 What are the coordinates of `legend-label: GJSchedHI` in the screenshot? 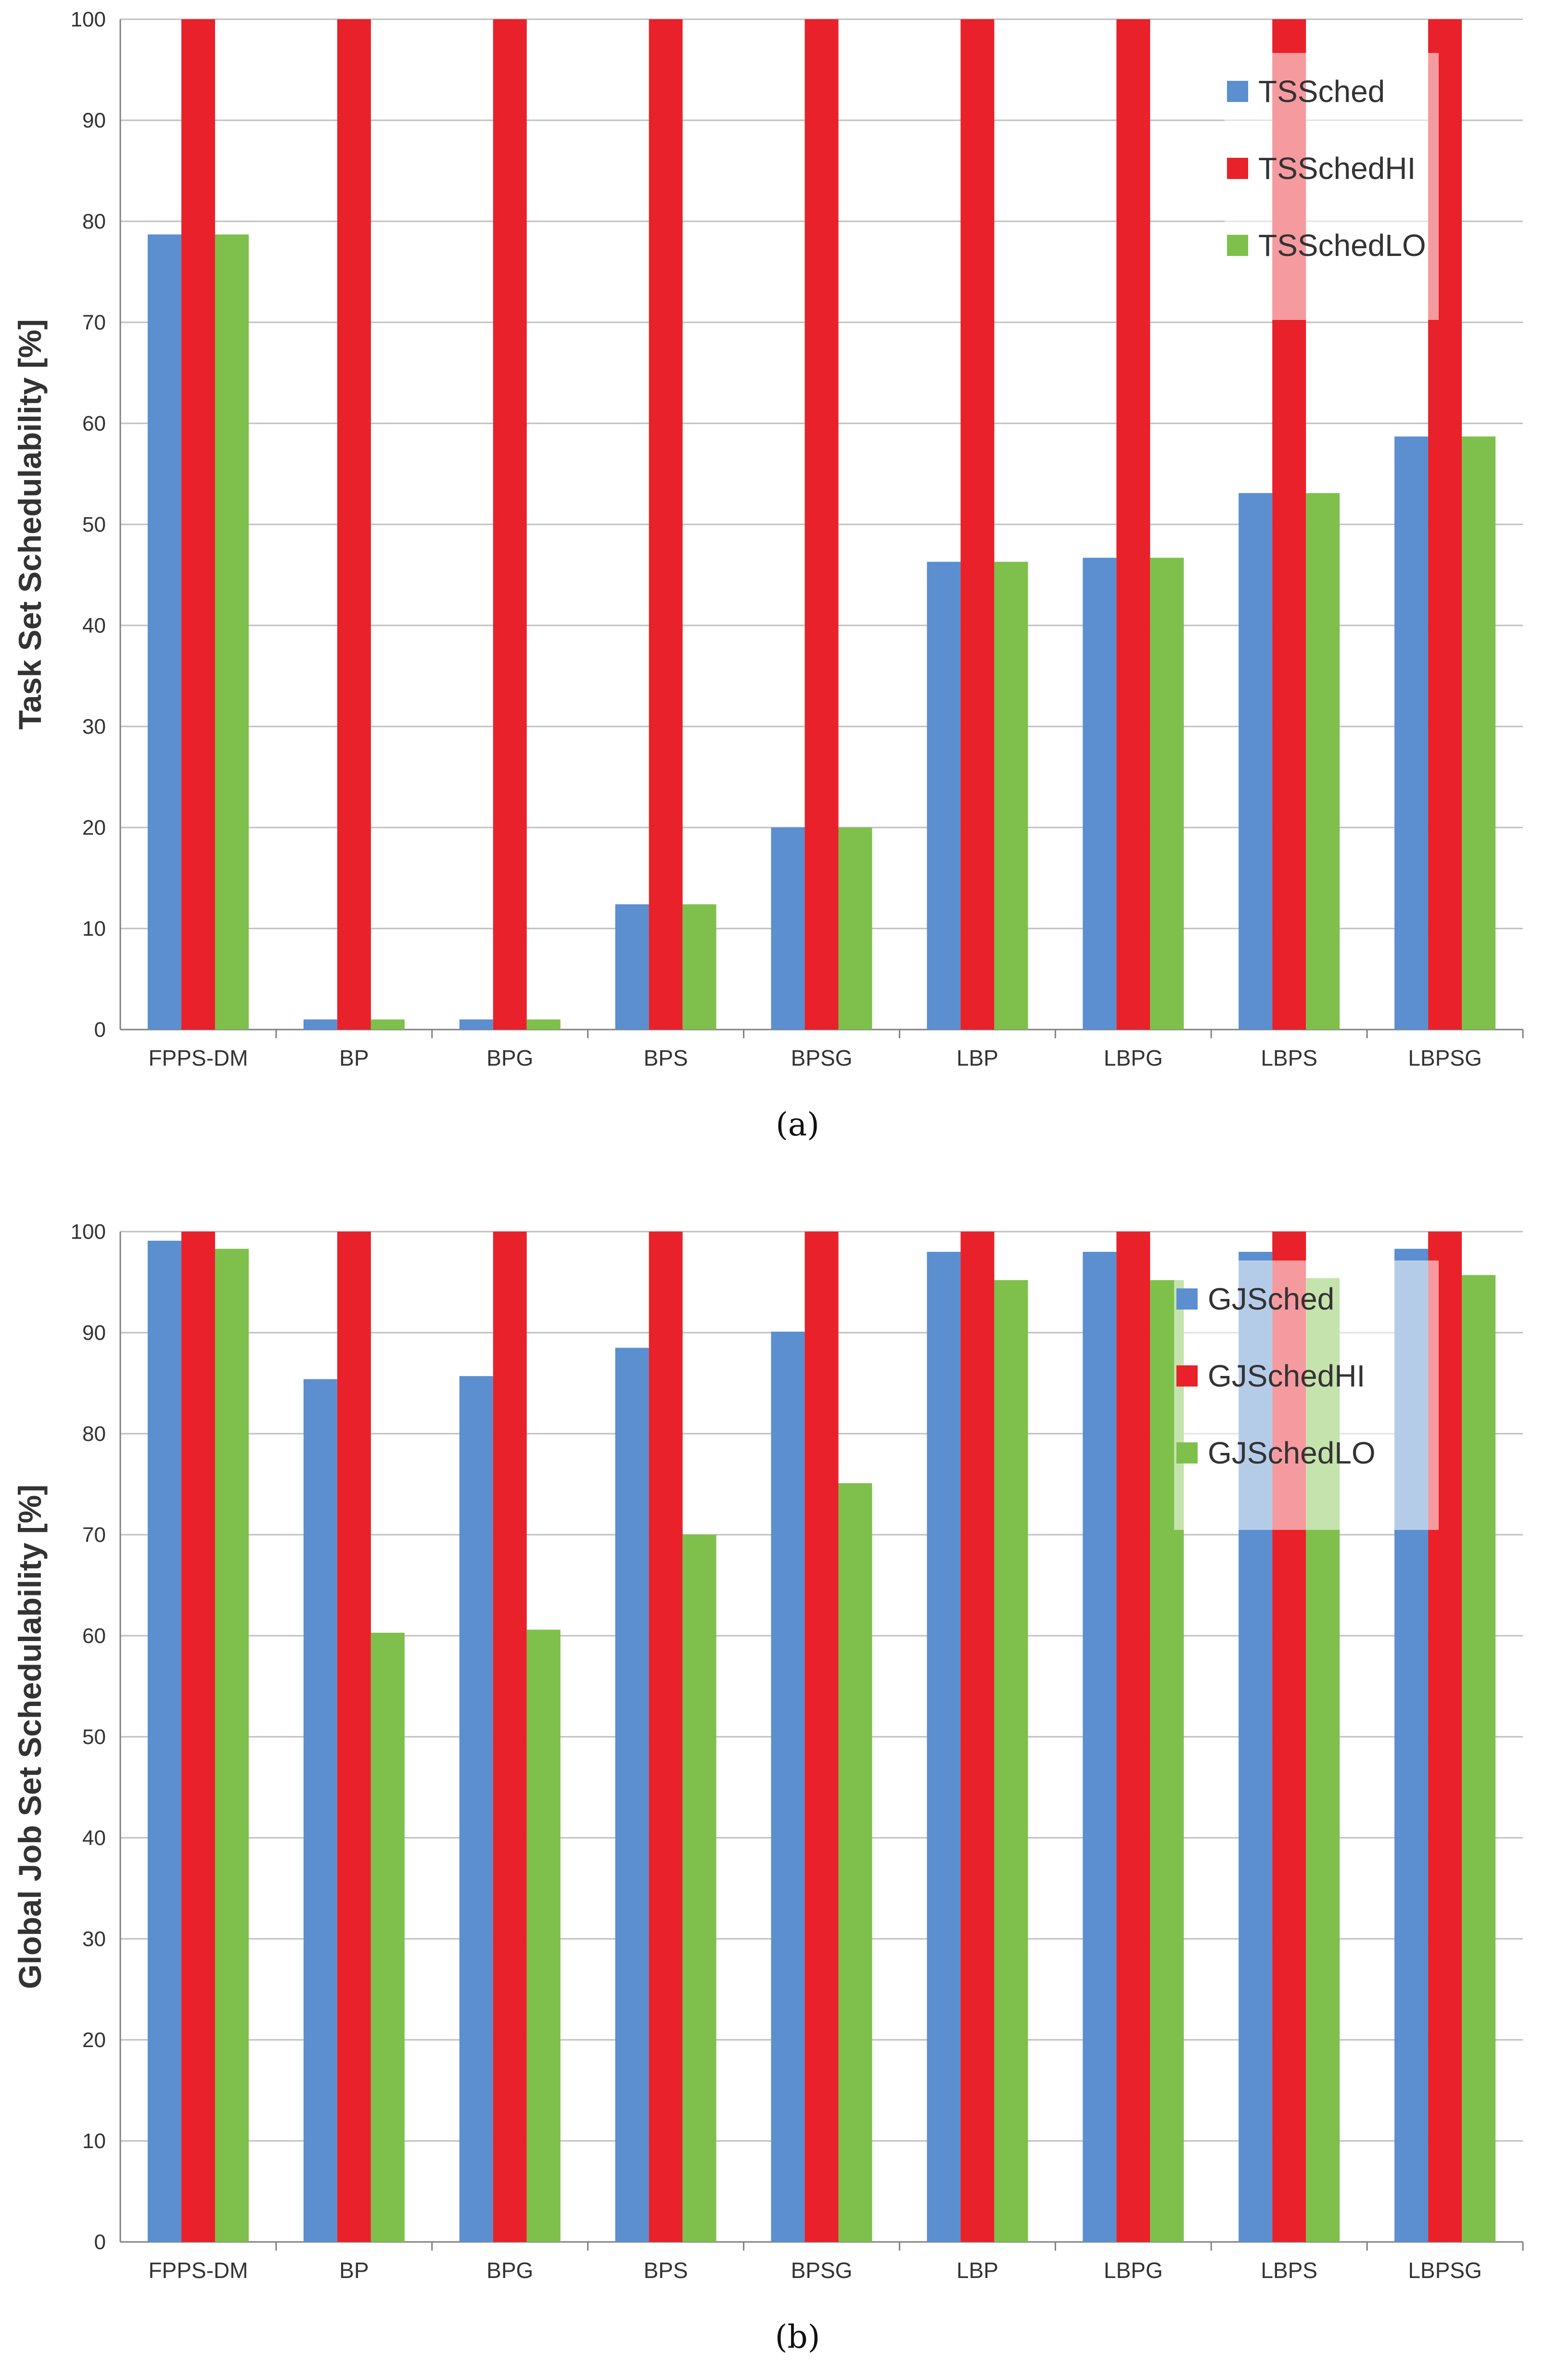 It's located at (1286, 1376).